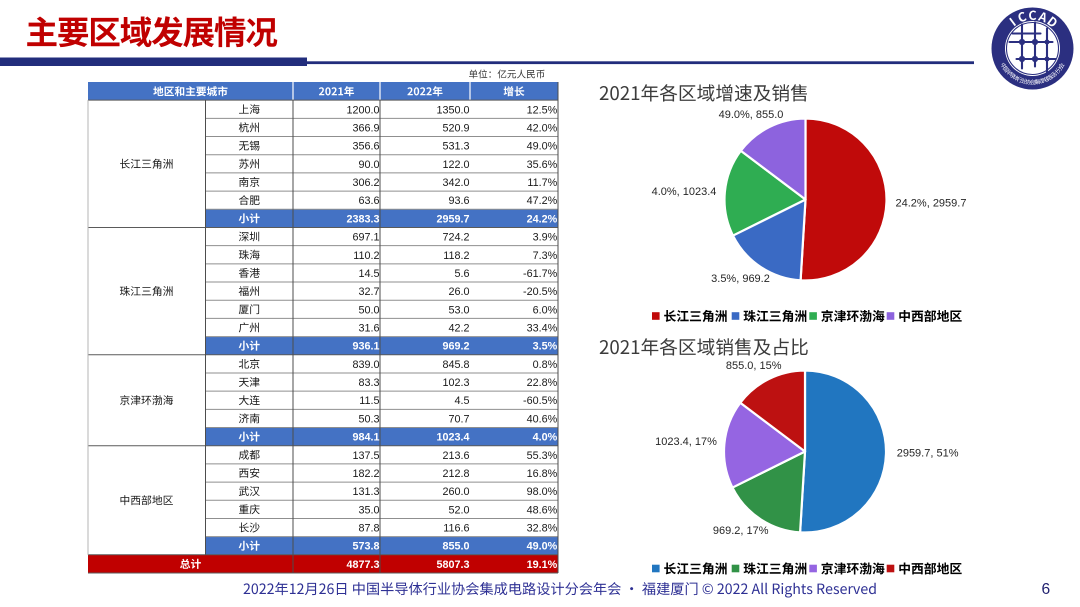 This screenshot has width=1080, height=607. Describe the element at coordinates (542, 383) in the screenshot. I see `svg-text: 22.8%` at that location.